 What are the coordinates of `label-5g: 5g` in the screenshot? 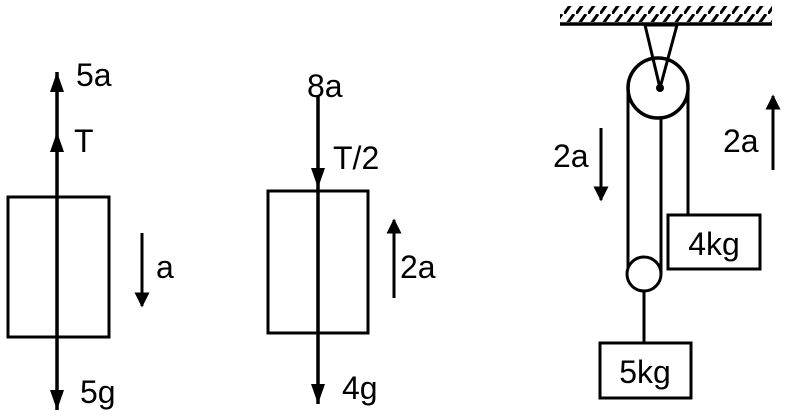 It's located at (98, 392).